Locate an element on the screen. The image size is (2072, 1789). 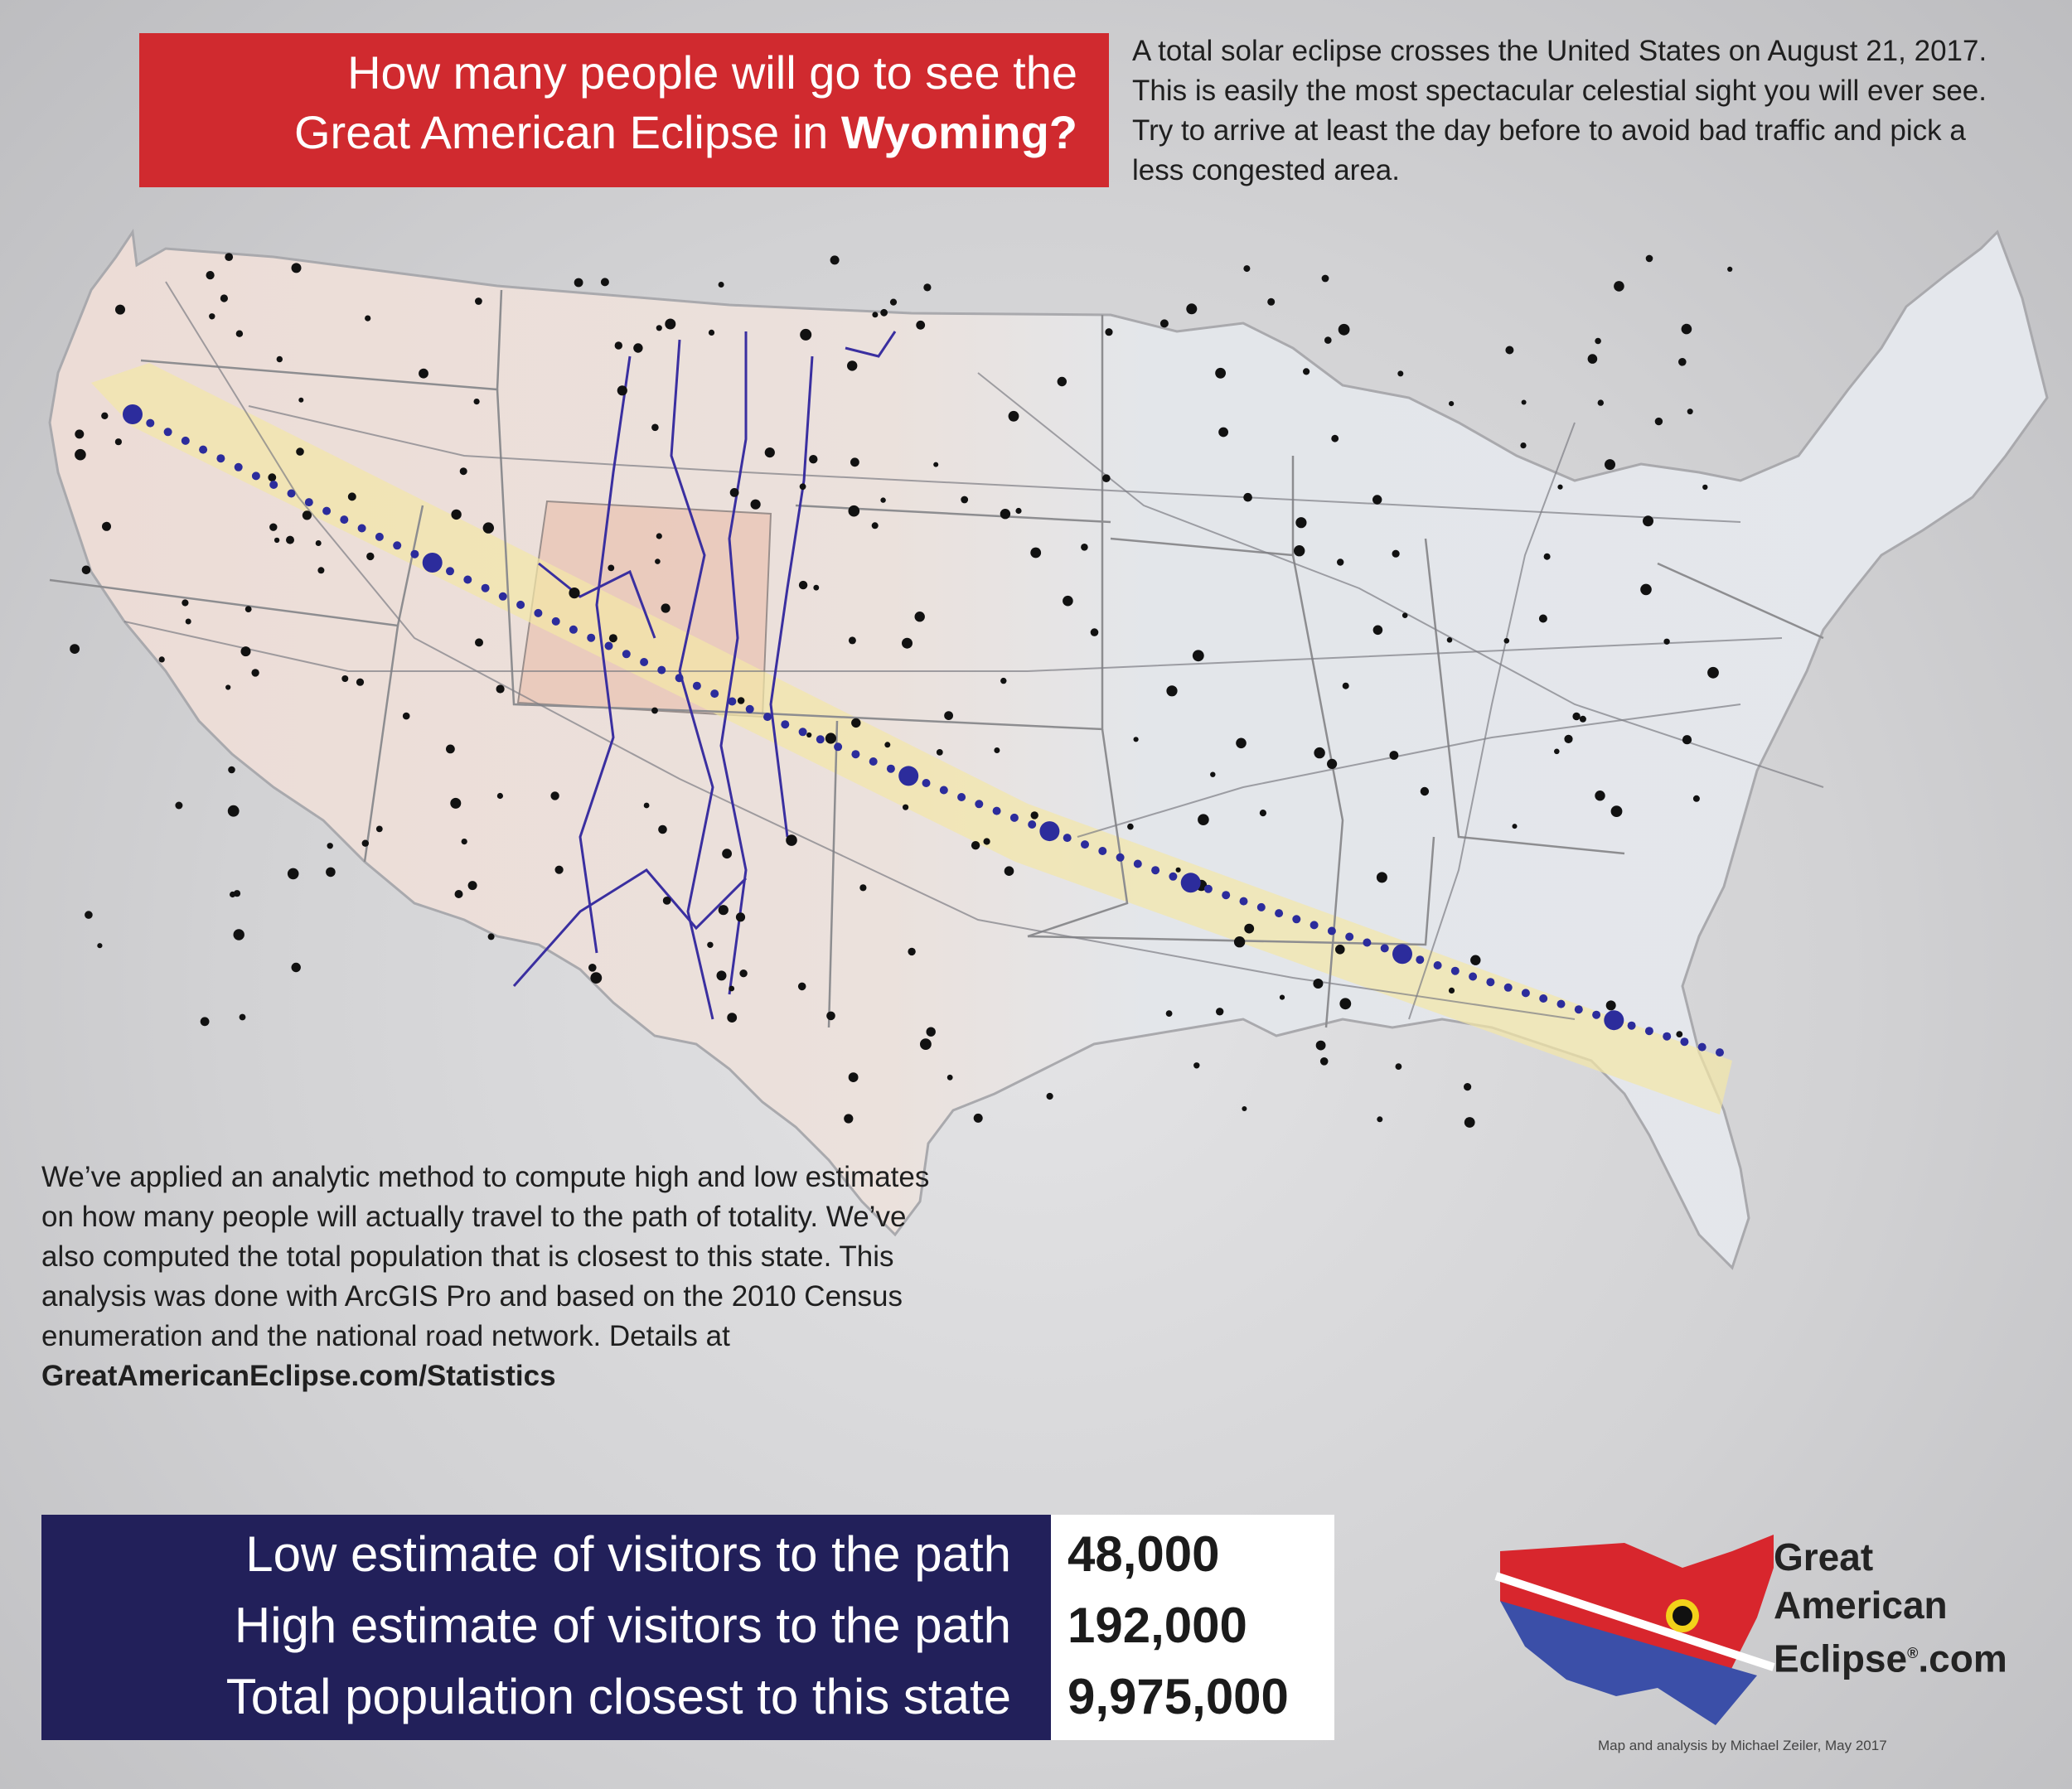
stat-label-population: Total population closest to this state is located at coordinates (618, 1696).